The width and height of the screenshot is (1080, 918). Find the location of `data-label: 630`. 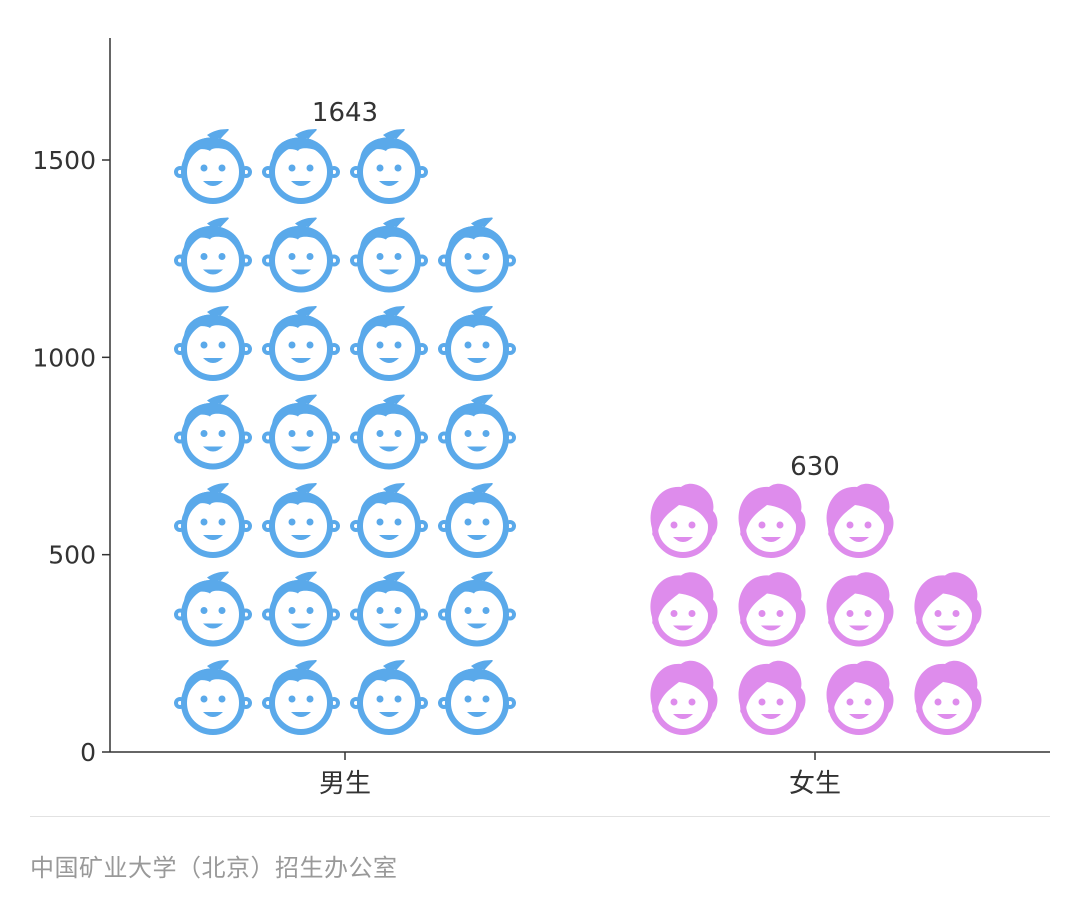

data-label: 630 is located at coordinates (815, 467).